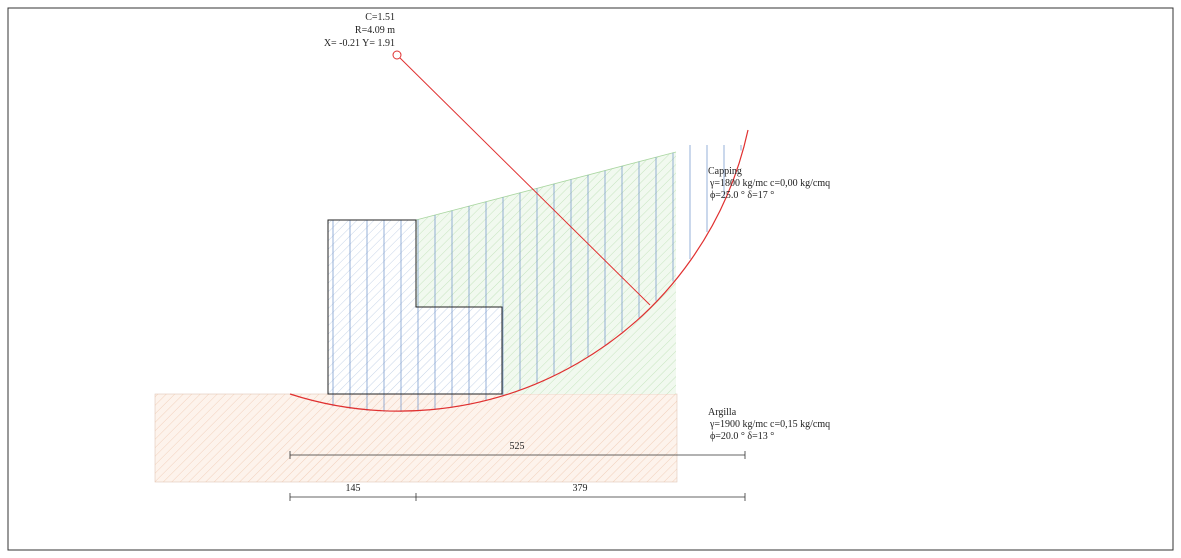  I want to click on layer-props: ϕ=25.0 ° δ=17 °, so click(742, 195).